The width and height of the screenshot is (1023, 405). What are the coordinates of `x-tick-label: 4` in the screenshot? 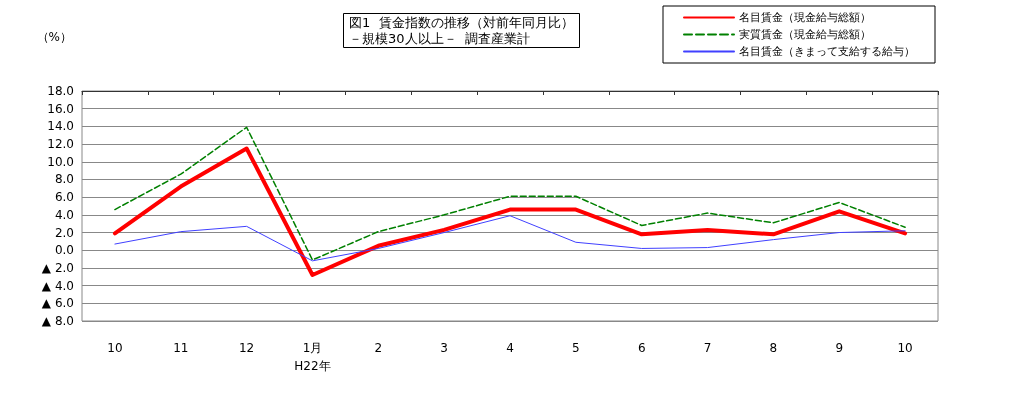 It's located at (510, 348).